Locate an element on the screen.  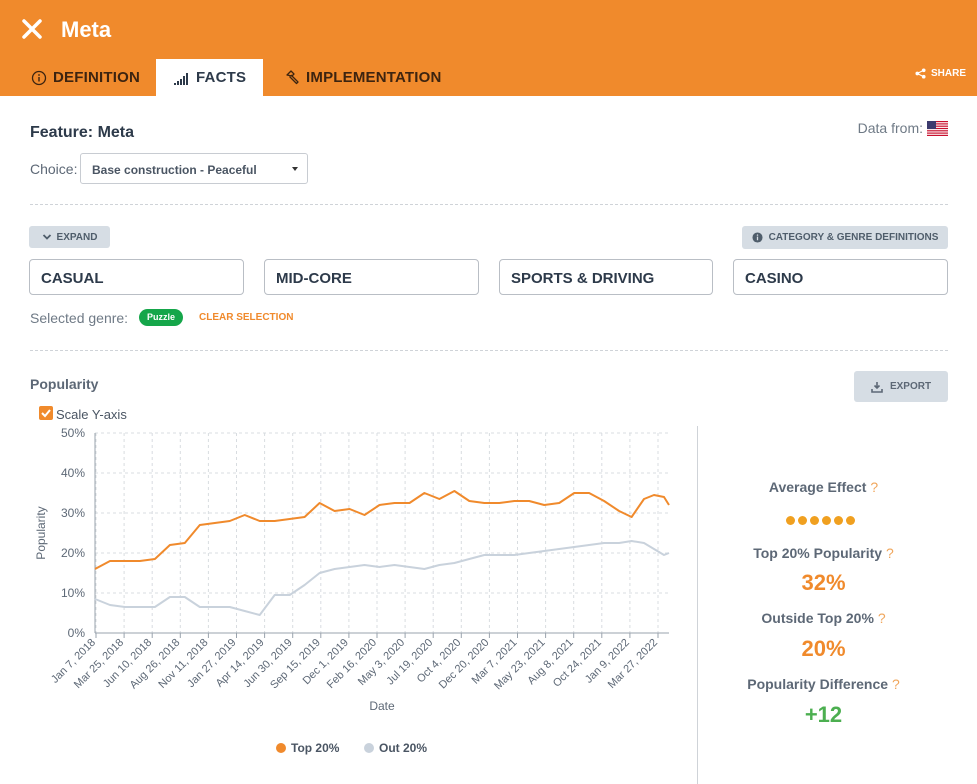
y-tick-label: 50% is located at coordinates (73, 433).